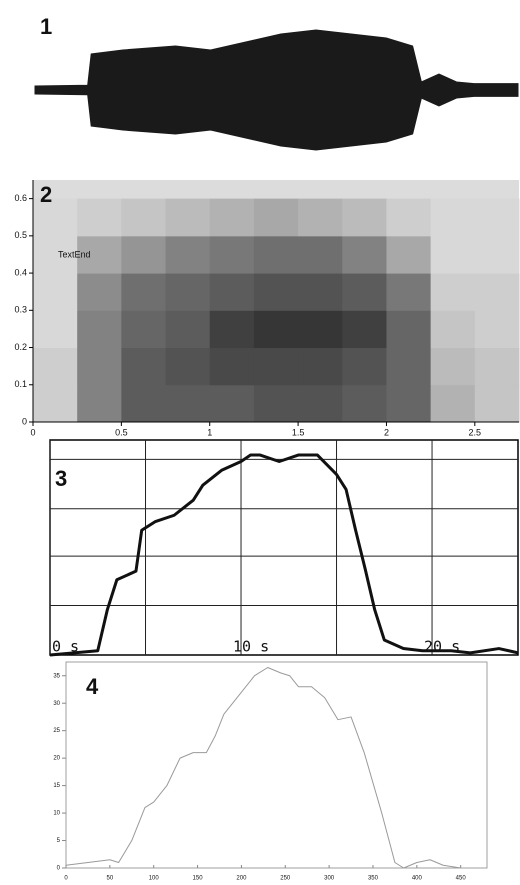  I want to click on x-tick-label: 50, so click(110, 879).